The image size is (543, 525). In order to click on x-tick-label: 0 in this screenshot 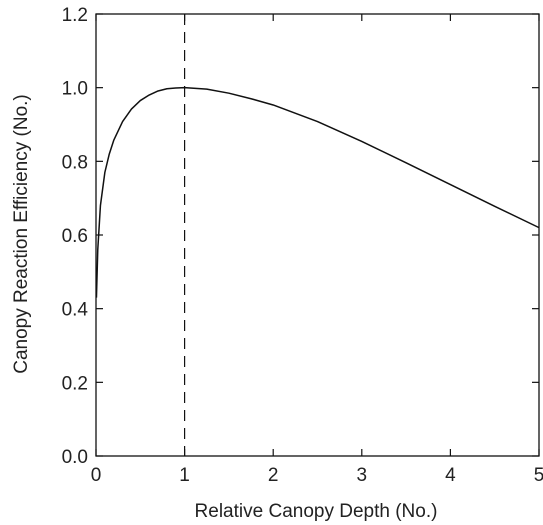, I will do `click(96, 475)`.